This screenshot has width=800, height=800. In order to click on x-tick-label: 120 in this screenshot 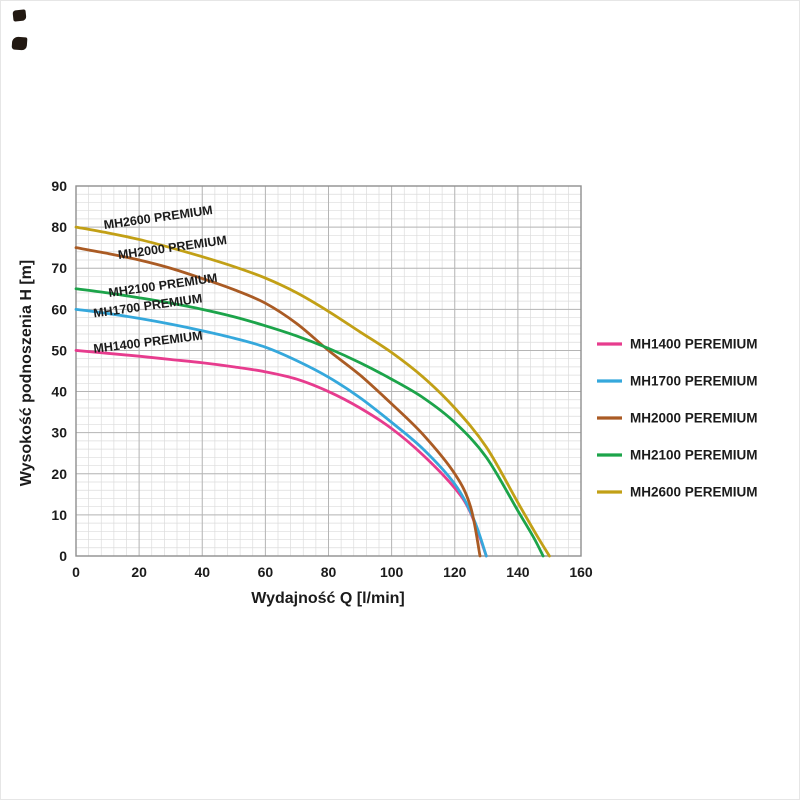, I will do `click(455, 572)`.